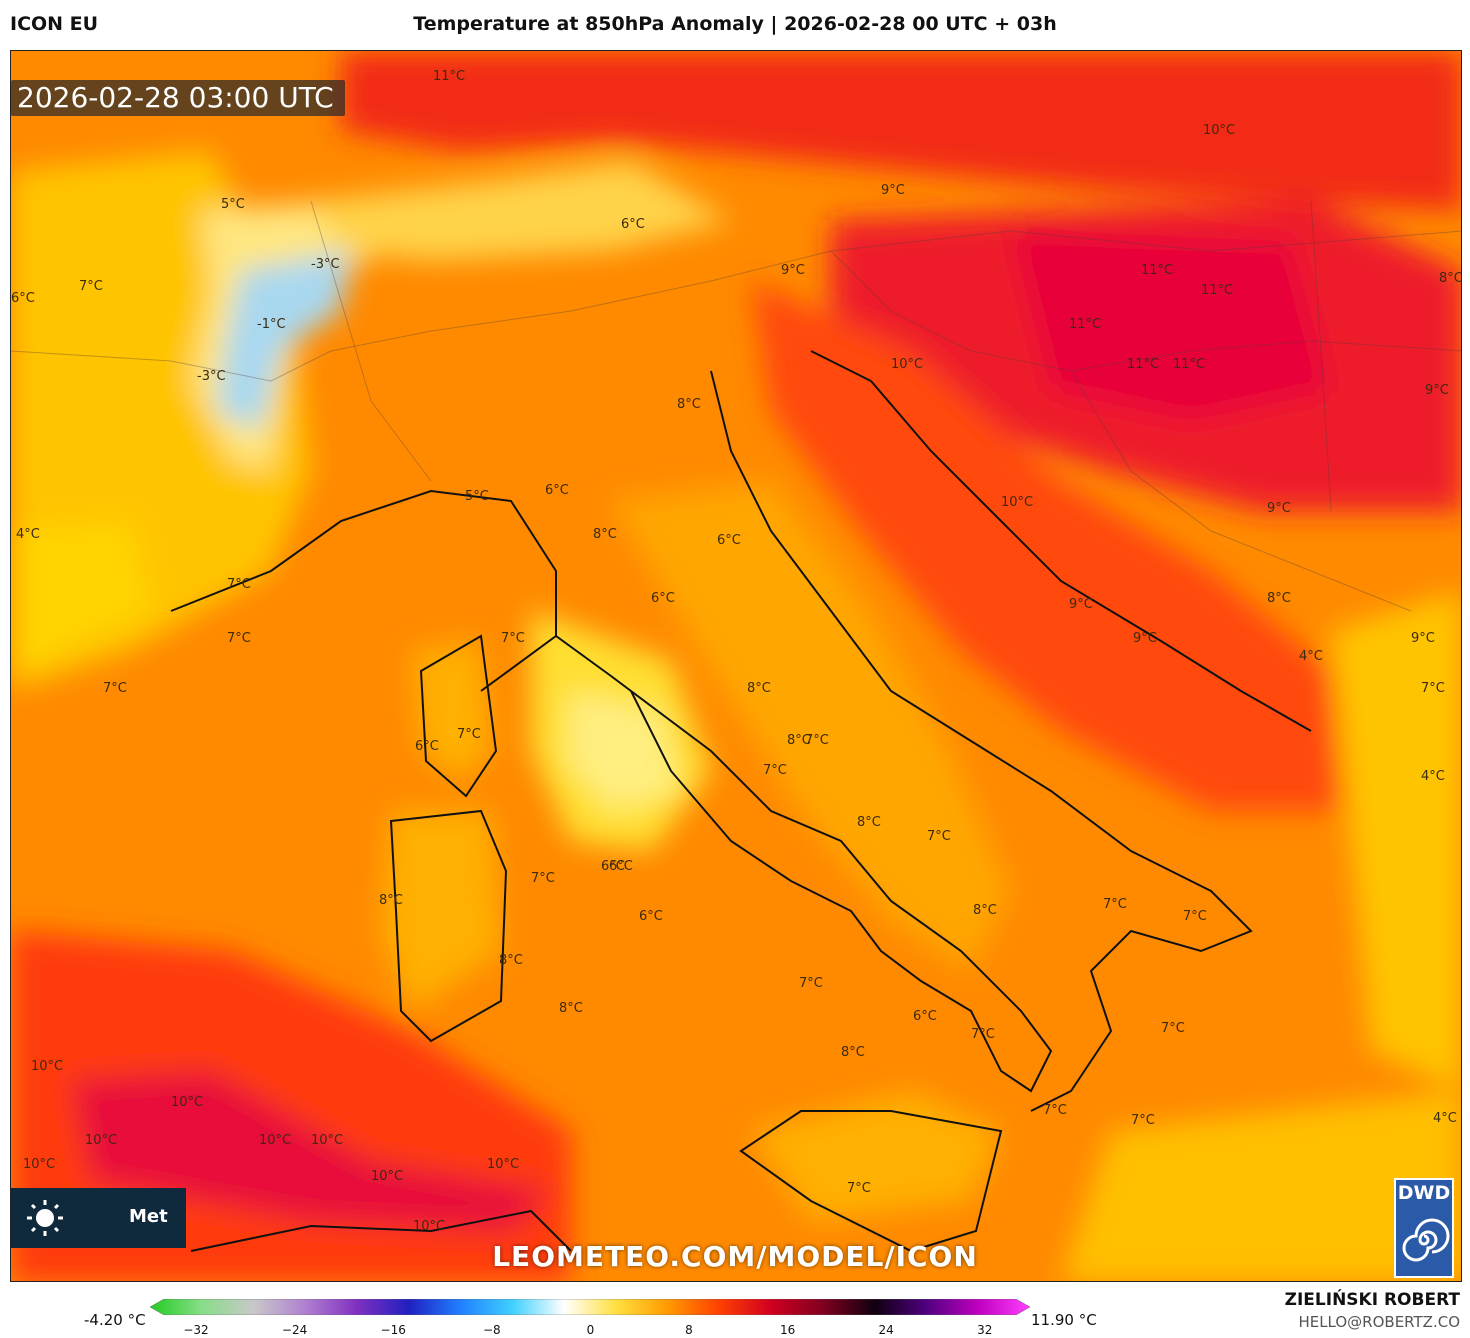 The width and height of the screenshot is (1470, 1338). Describe the element at coordinates (590, 1330) in the screenshot. I see `colorbar-tick: 0` at that location.